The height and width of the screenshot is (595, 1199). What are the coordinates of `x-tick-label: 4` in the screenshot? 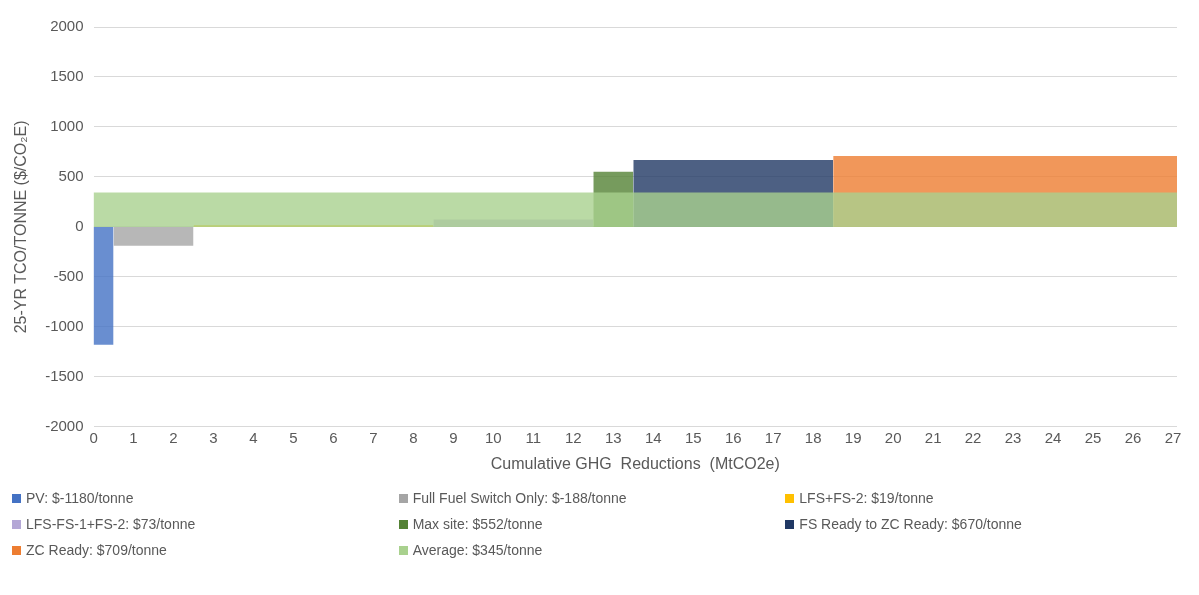 It's located at (253, 437).